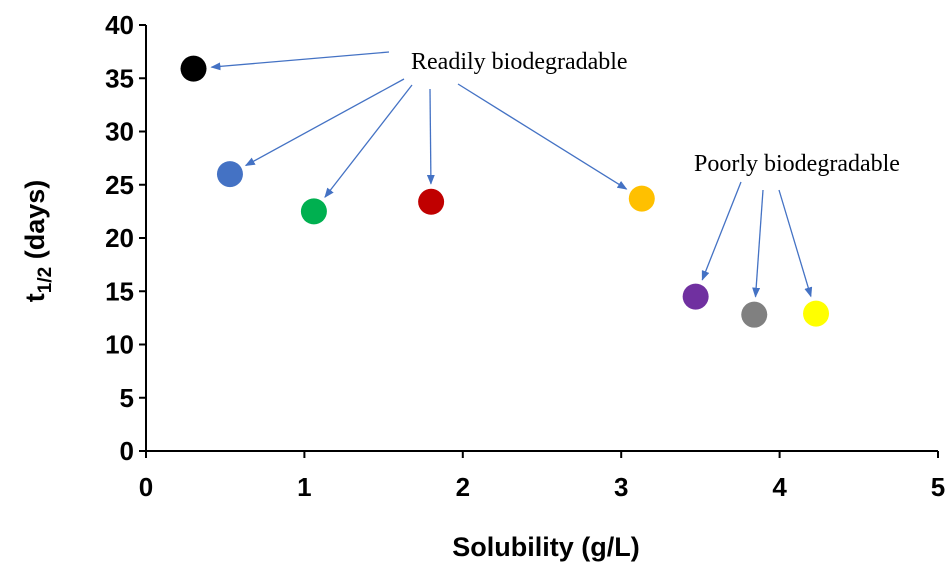 The width and height of the screenshot is (951, 565). I want to click on y-axis-title-suffix: (days), so click(35, 223).